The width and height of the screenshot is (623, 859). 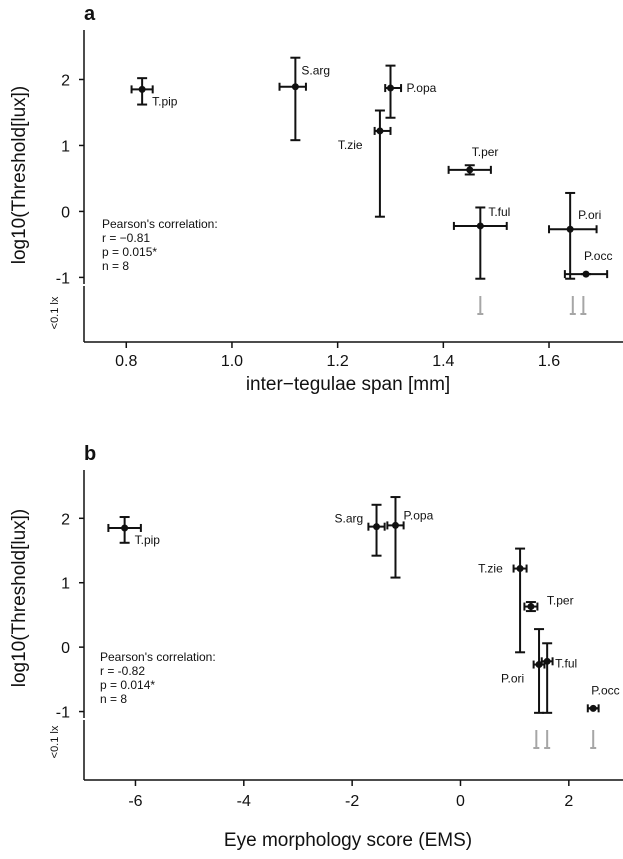 I want to click on panel-a-point-s-arg: S.arg, so click(x=304, y=99).